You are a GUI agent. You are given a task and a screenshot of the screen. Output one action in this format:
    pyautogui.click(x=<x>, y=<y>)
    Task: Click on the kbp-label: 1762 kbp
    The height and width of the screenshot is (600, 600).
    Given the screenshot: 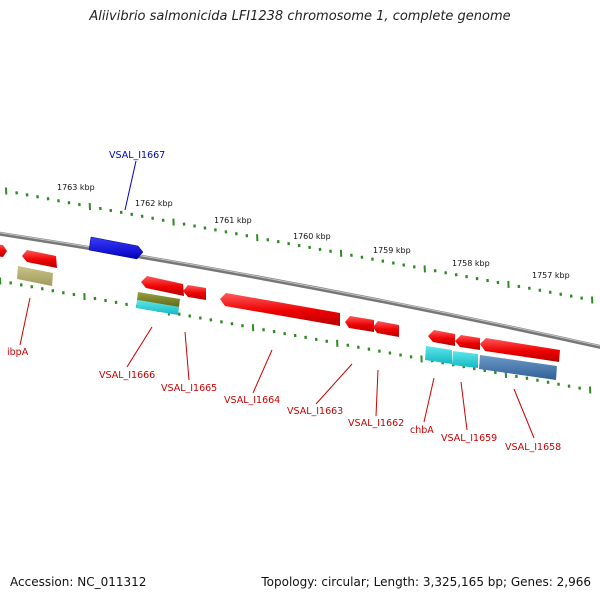 What is the action you would take?
    pyautogui.click(x=154, y=203)
    